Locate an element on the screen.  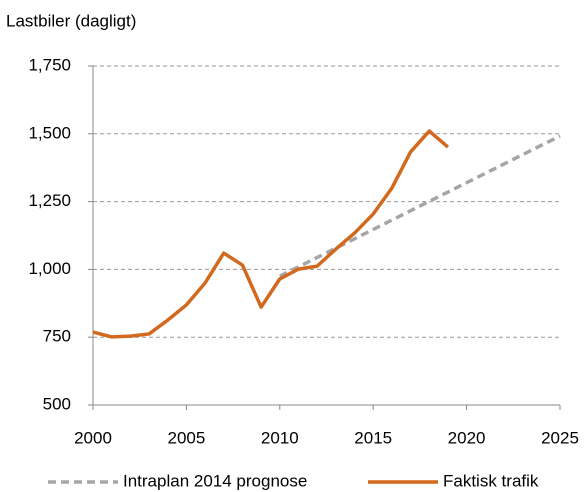
x-tick-label: 2025 is located at coordinates (560, 437).